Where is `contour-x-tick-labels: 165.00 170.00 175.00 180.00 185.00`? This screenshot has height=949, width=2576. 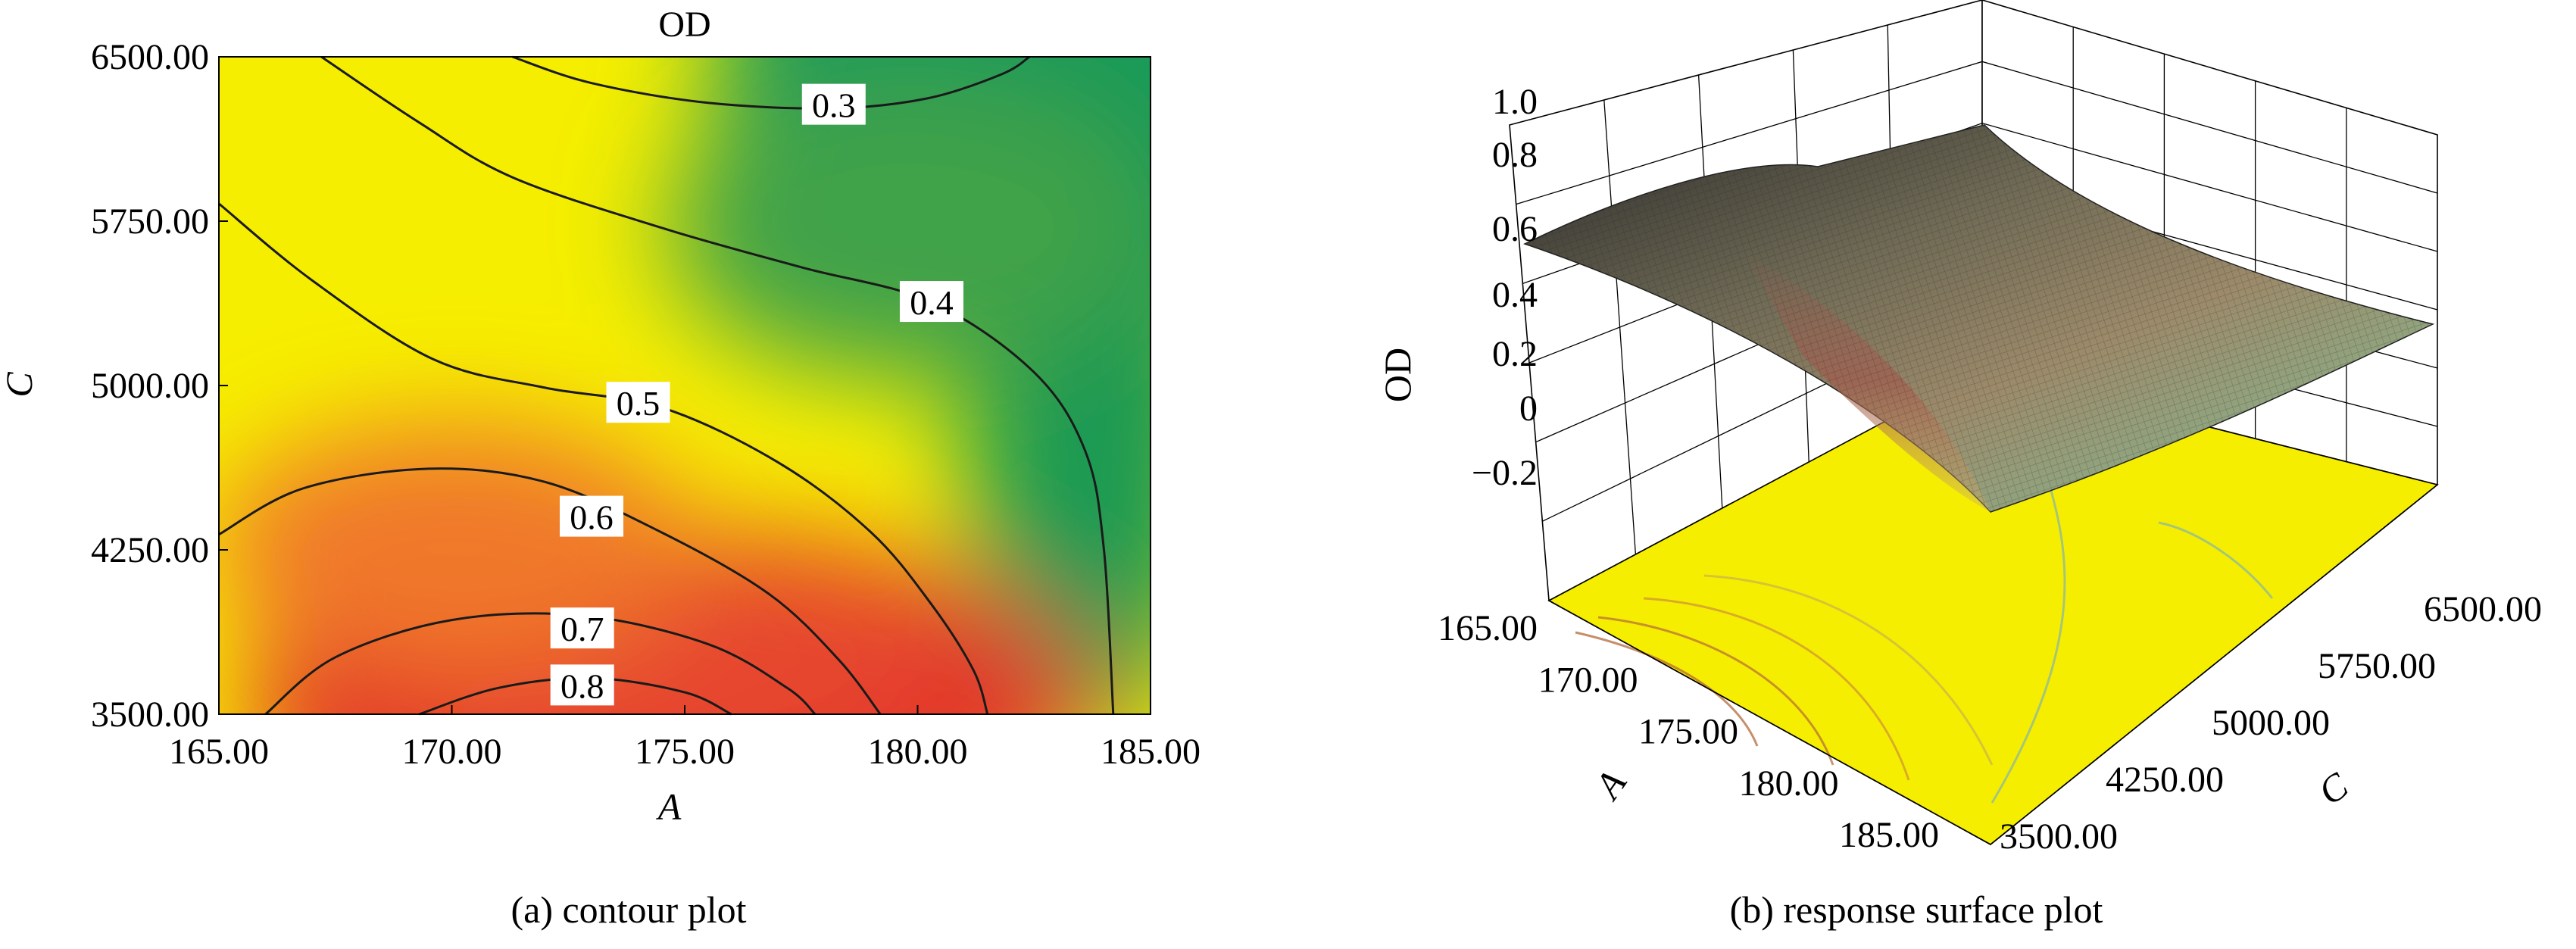
contour-x-tick-labels: 165.00 170.00 175.00 180.00 185.00 is located at coordinates (685, 738).